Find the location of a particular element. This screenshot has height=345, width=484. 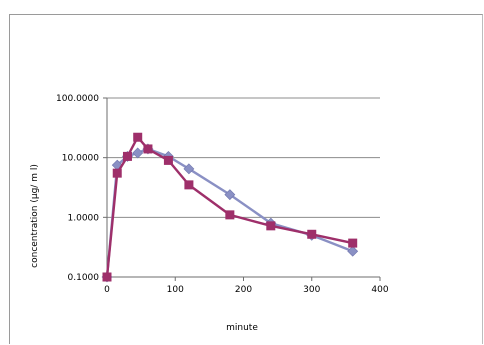

x-tick-labels: 0 100 200 300 400 is located at coordinates (246, 290).